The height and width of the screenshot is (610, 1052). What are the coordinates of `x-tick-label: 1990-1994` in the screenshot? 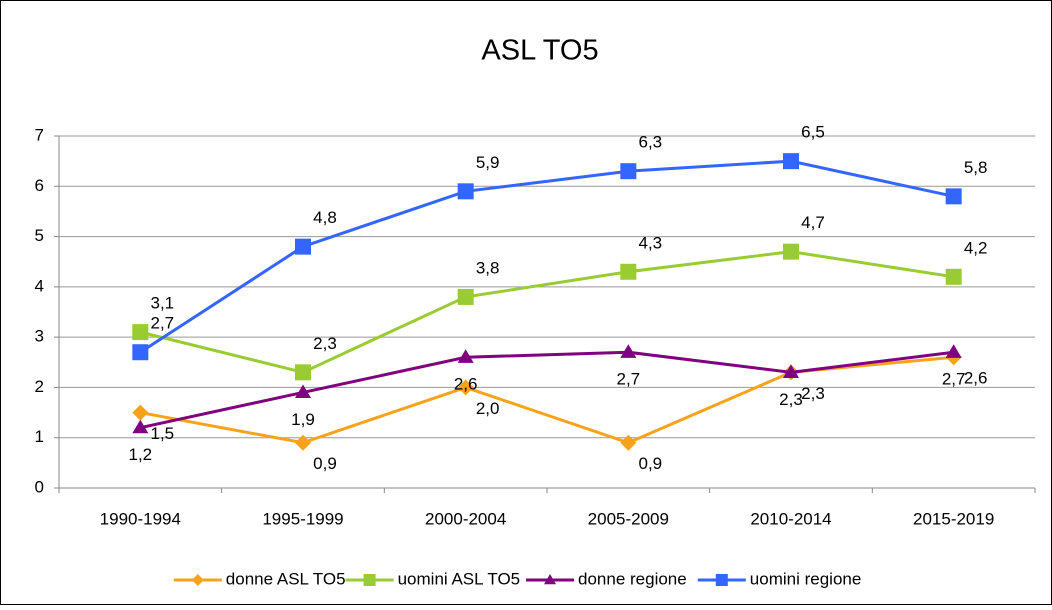 It's located at (140, 518).